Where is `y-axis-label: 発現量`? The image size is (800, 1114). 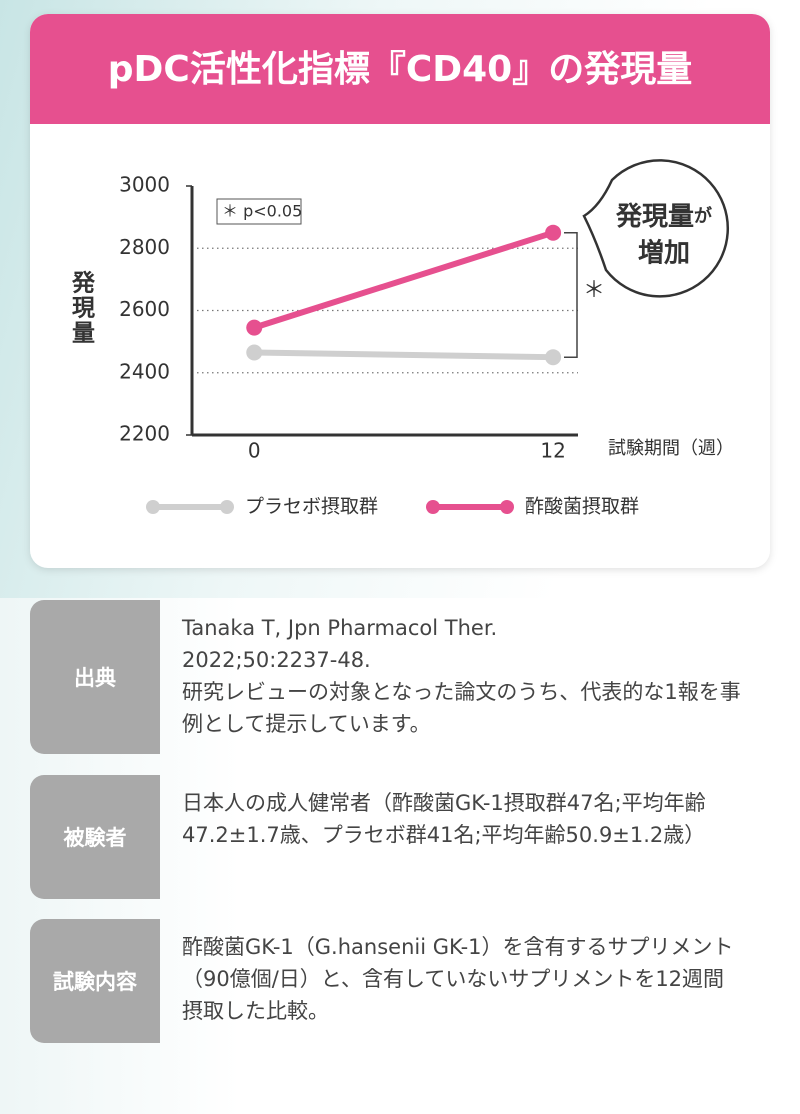
y-axis-label: 発現量 is located at coordinates (82, 308).